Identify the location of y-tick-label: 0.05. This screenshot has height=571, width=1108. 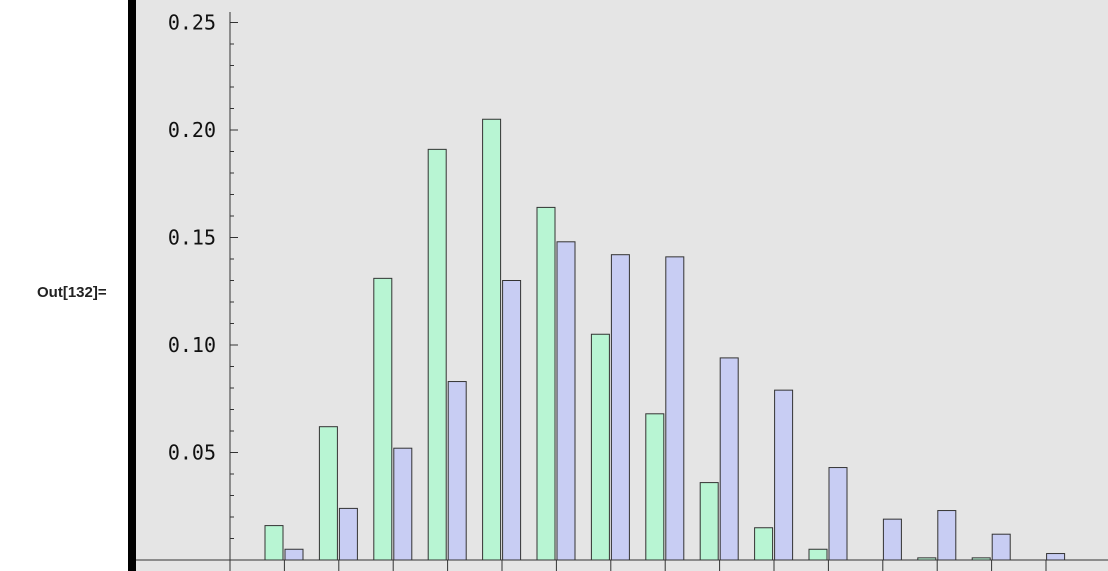
(192, 453).